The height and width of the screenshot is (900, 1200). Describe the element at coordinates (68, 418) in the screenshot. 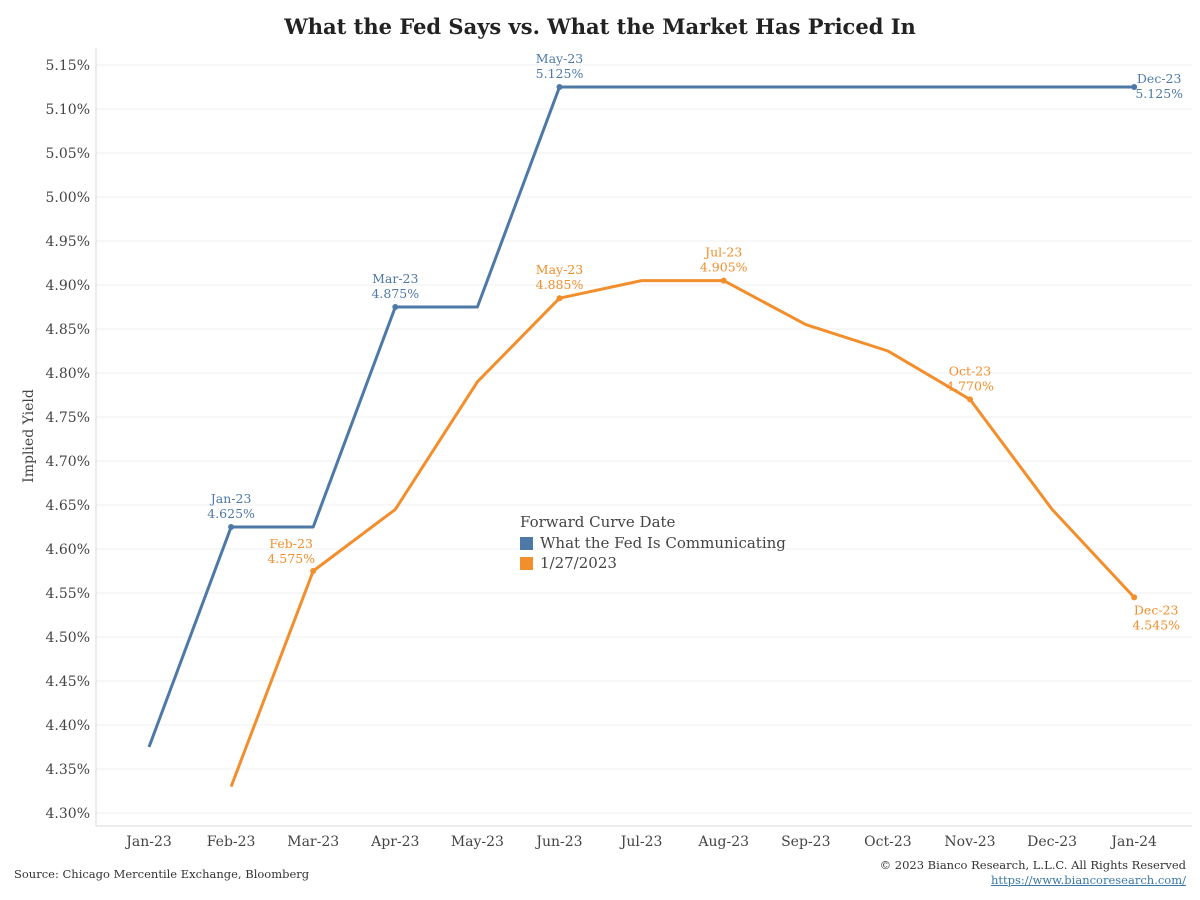

I see `y-tick-label: 4.75%` at that location.